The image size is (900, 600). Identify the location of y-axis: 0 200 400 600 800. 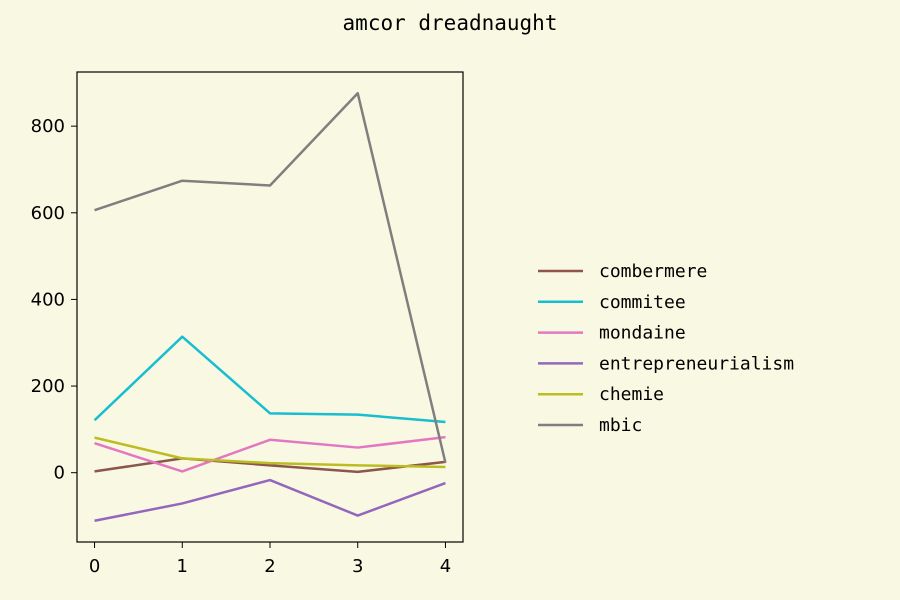
(54, 300).